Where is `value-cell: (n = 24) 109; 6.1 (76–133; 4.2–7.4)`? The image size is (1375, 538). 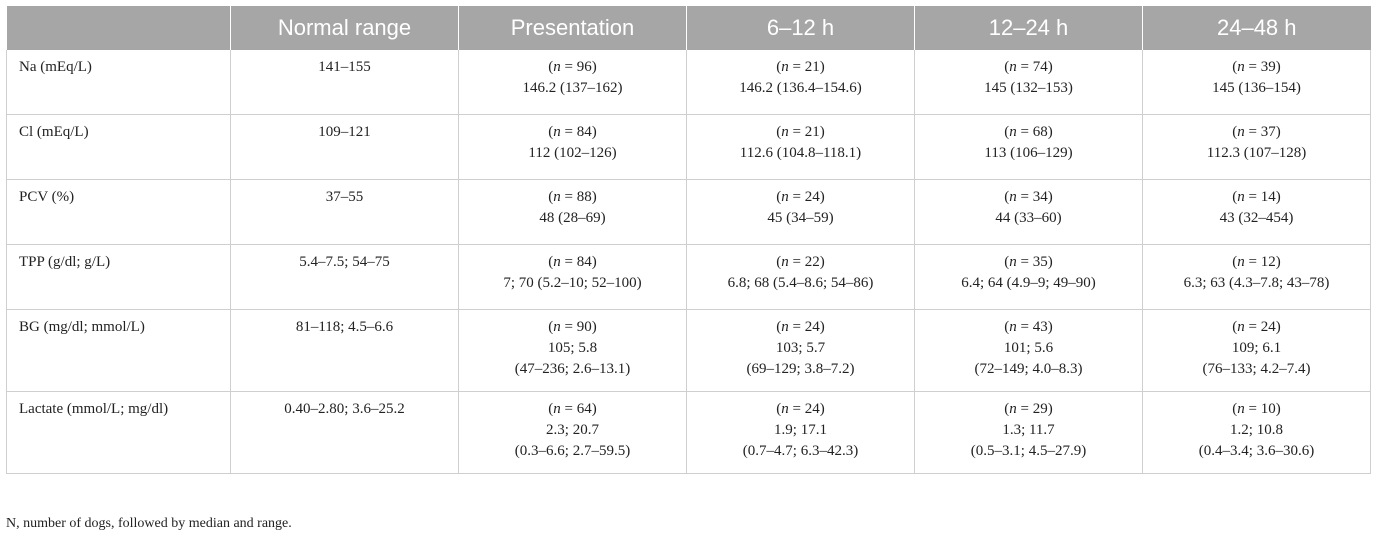 value-cell: (n = 24) 109; 6.1 (76–133; 4.2–7.4) is located at coordinates (1256, 350).